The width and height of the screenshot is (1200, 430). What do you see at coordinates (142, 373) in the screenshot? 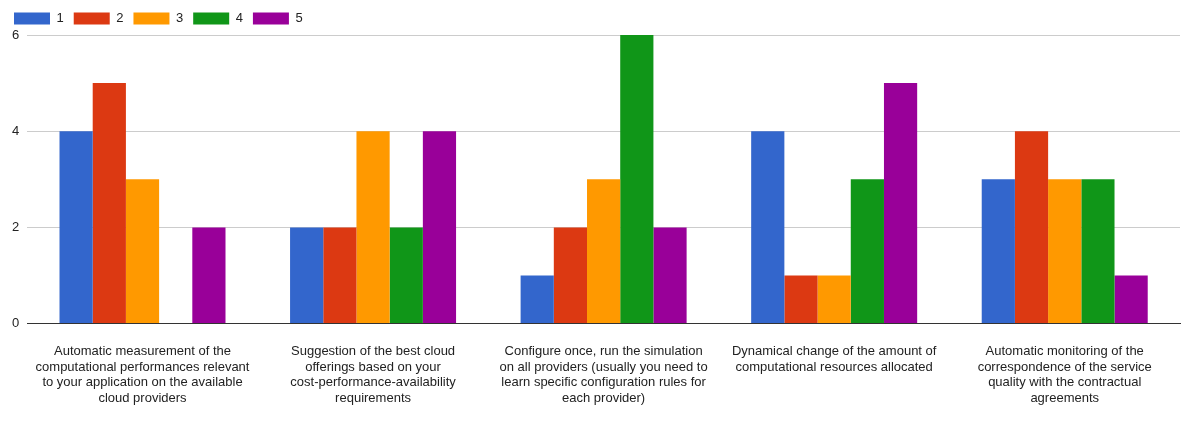
I see `x-tick-label: Automatic measurement of the computational performances relevant to your application on the available cloud providers` at bounding box center [142, 373].